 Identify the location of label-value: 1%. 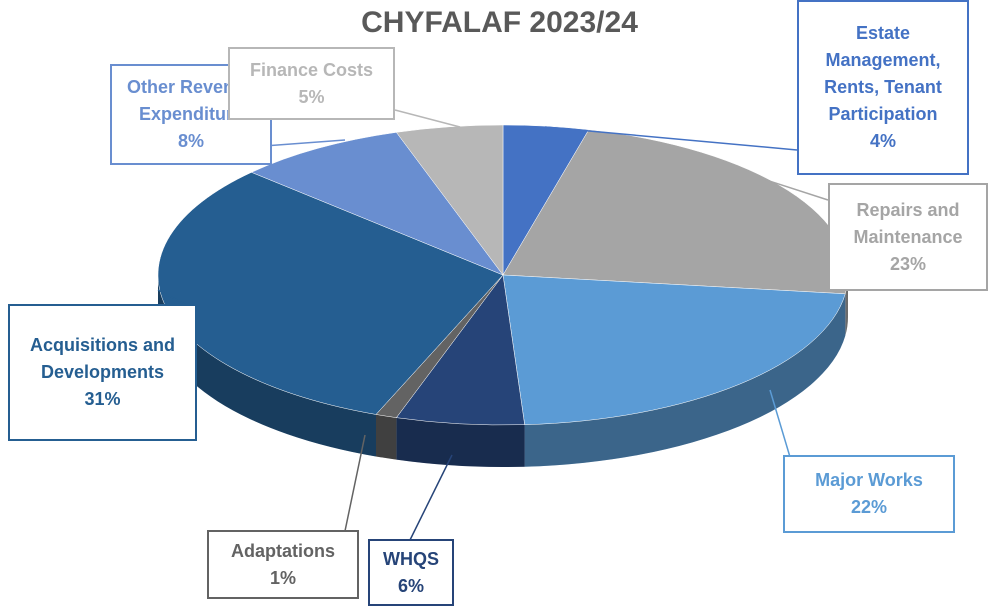
(282, 577).